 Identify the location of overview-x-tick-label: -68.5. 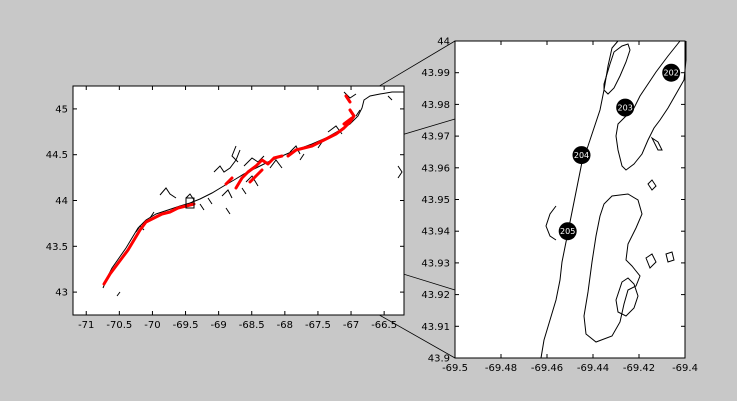
(252, 325).